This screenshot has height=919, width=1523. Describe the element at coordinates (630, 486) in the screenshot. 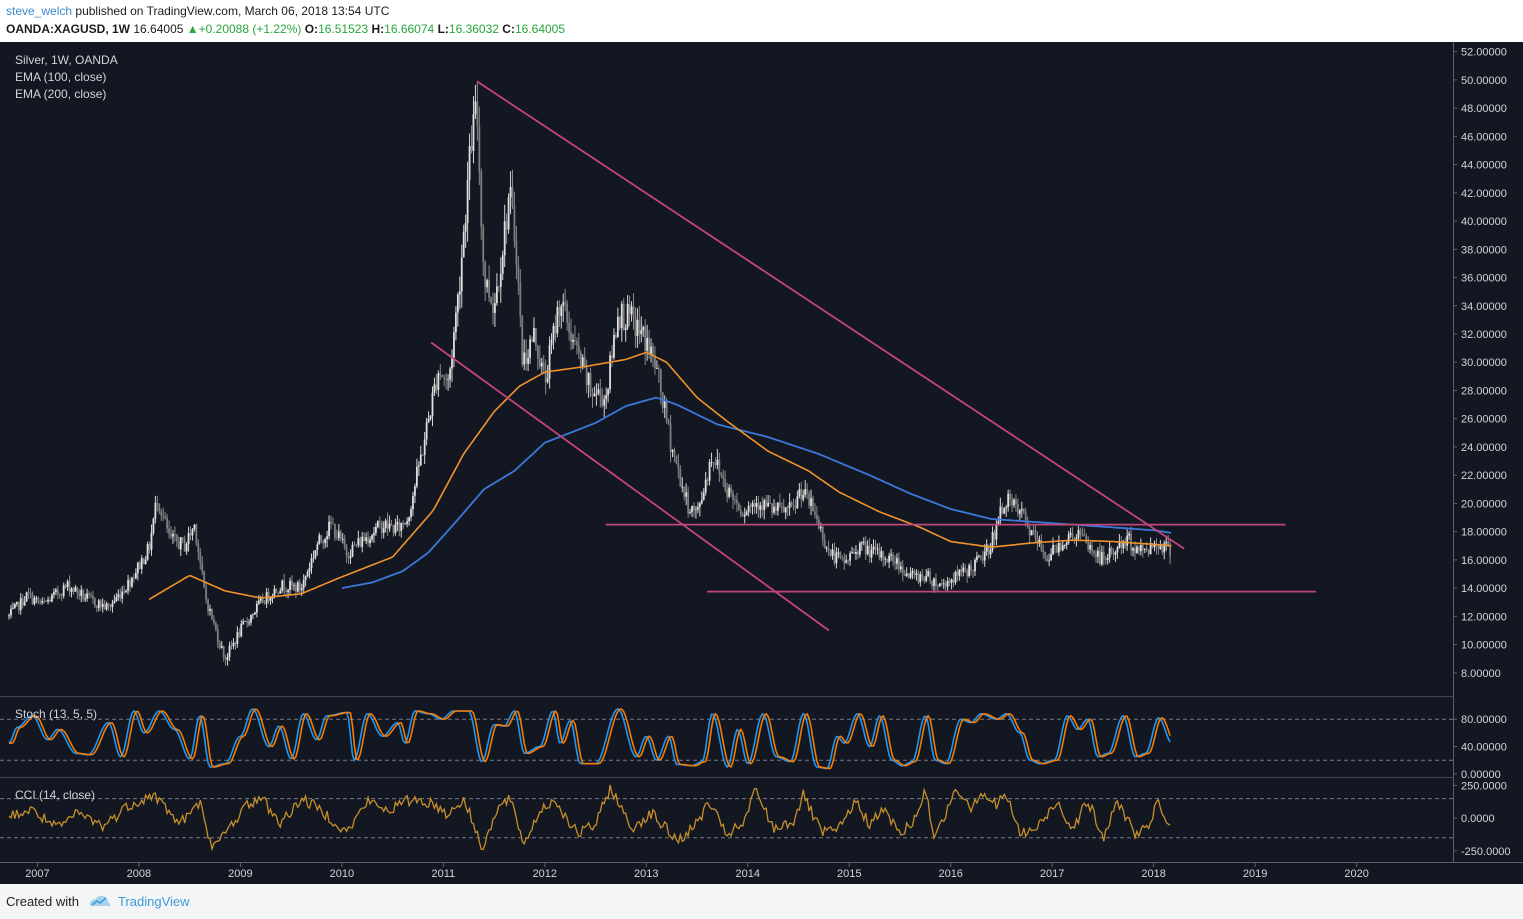

I see `trendline` at that location.